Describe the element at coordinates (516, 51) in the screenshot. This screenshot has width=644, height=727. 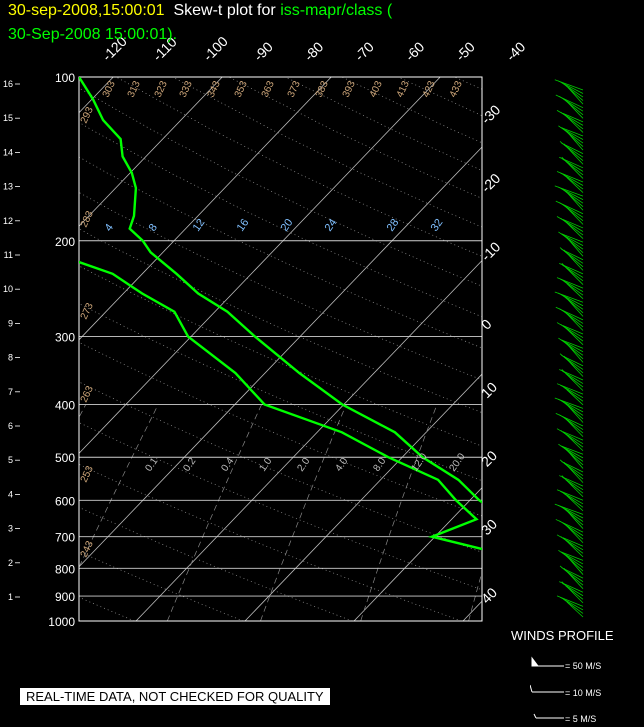
I see `top-temp-label: -40` at that location.